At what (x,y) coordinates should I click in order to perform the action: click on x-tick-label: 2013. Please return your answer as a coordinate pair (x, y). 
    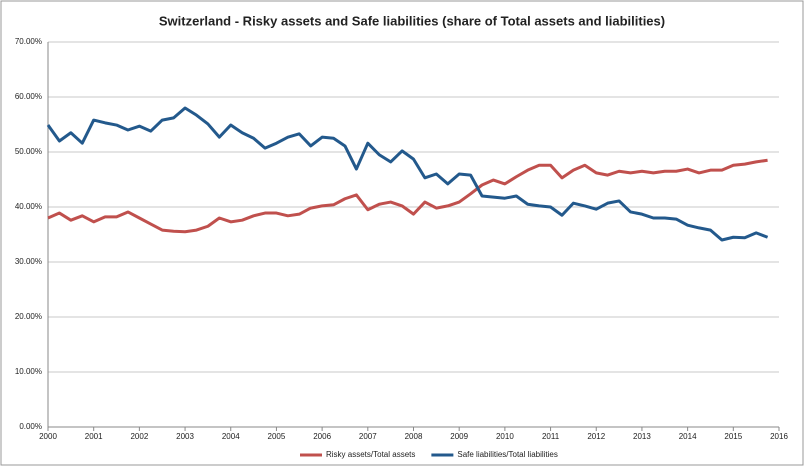
    Looking at the image, I should click on (642, 436).